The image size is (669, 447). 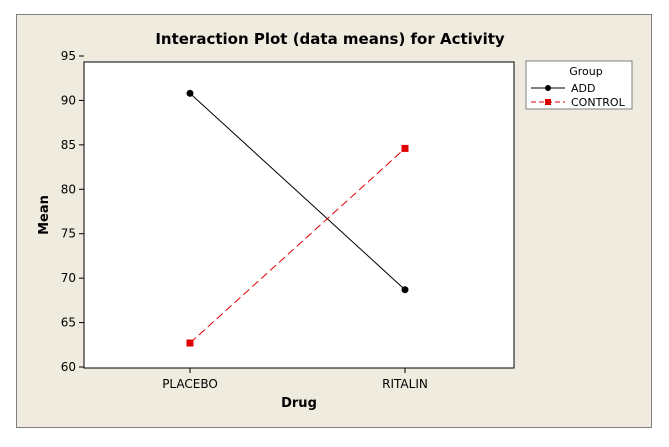 I want to click on legend-label-control: CONTROL, so click(x=598, y=102).